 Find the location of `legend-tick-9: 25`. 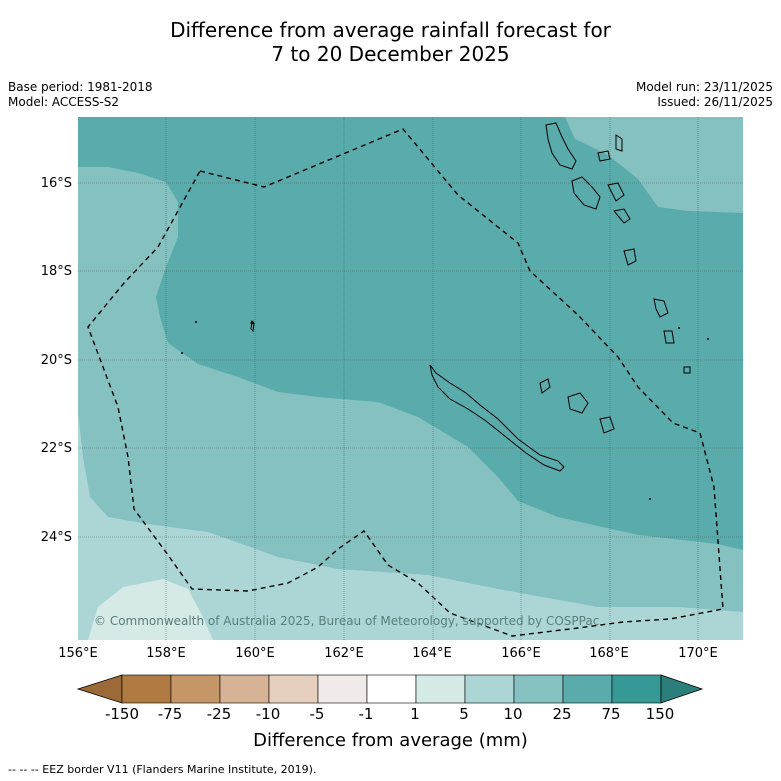

legend-tick-9: 25 is located at coordinates (562, 714).